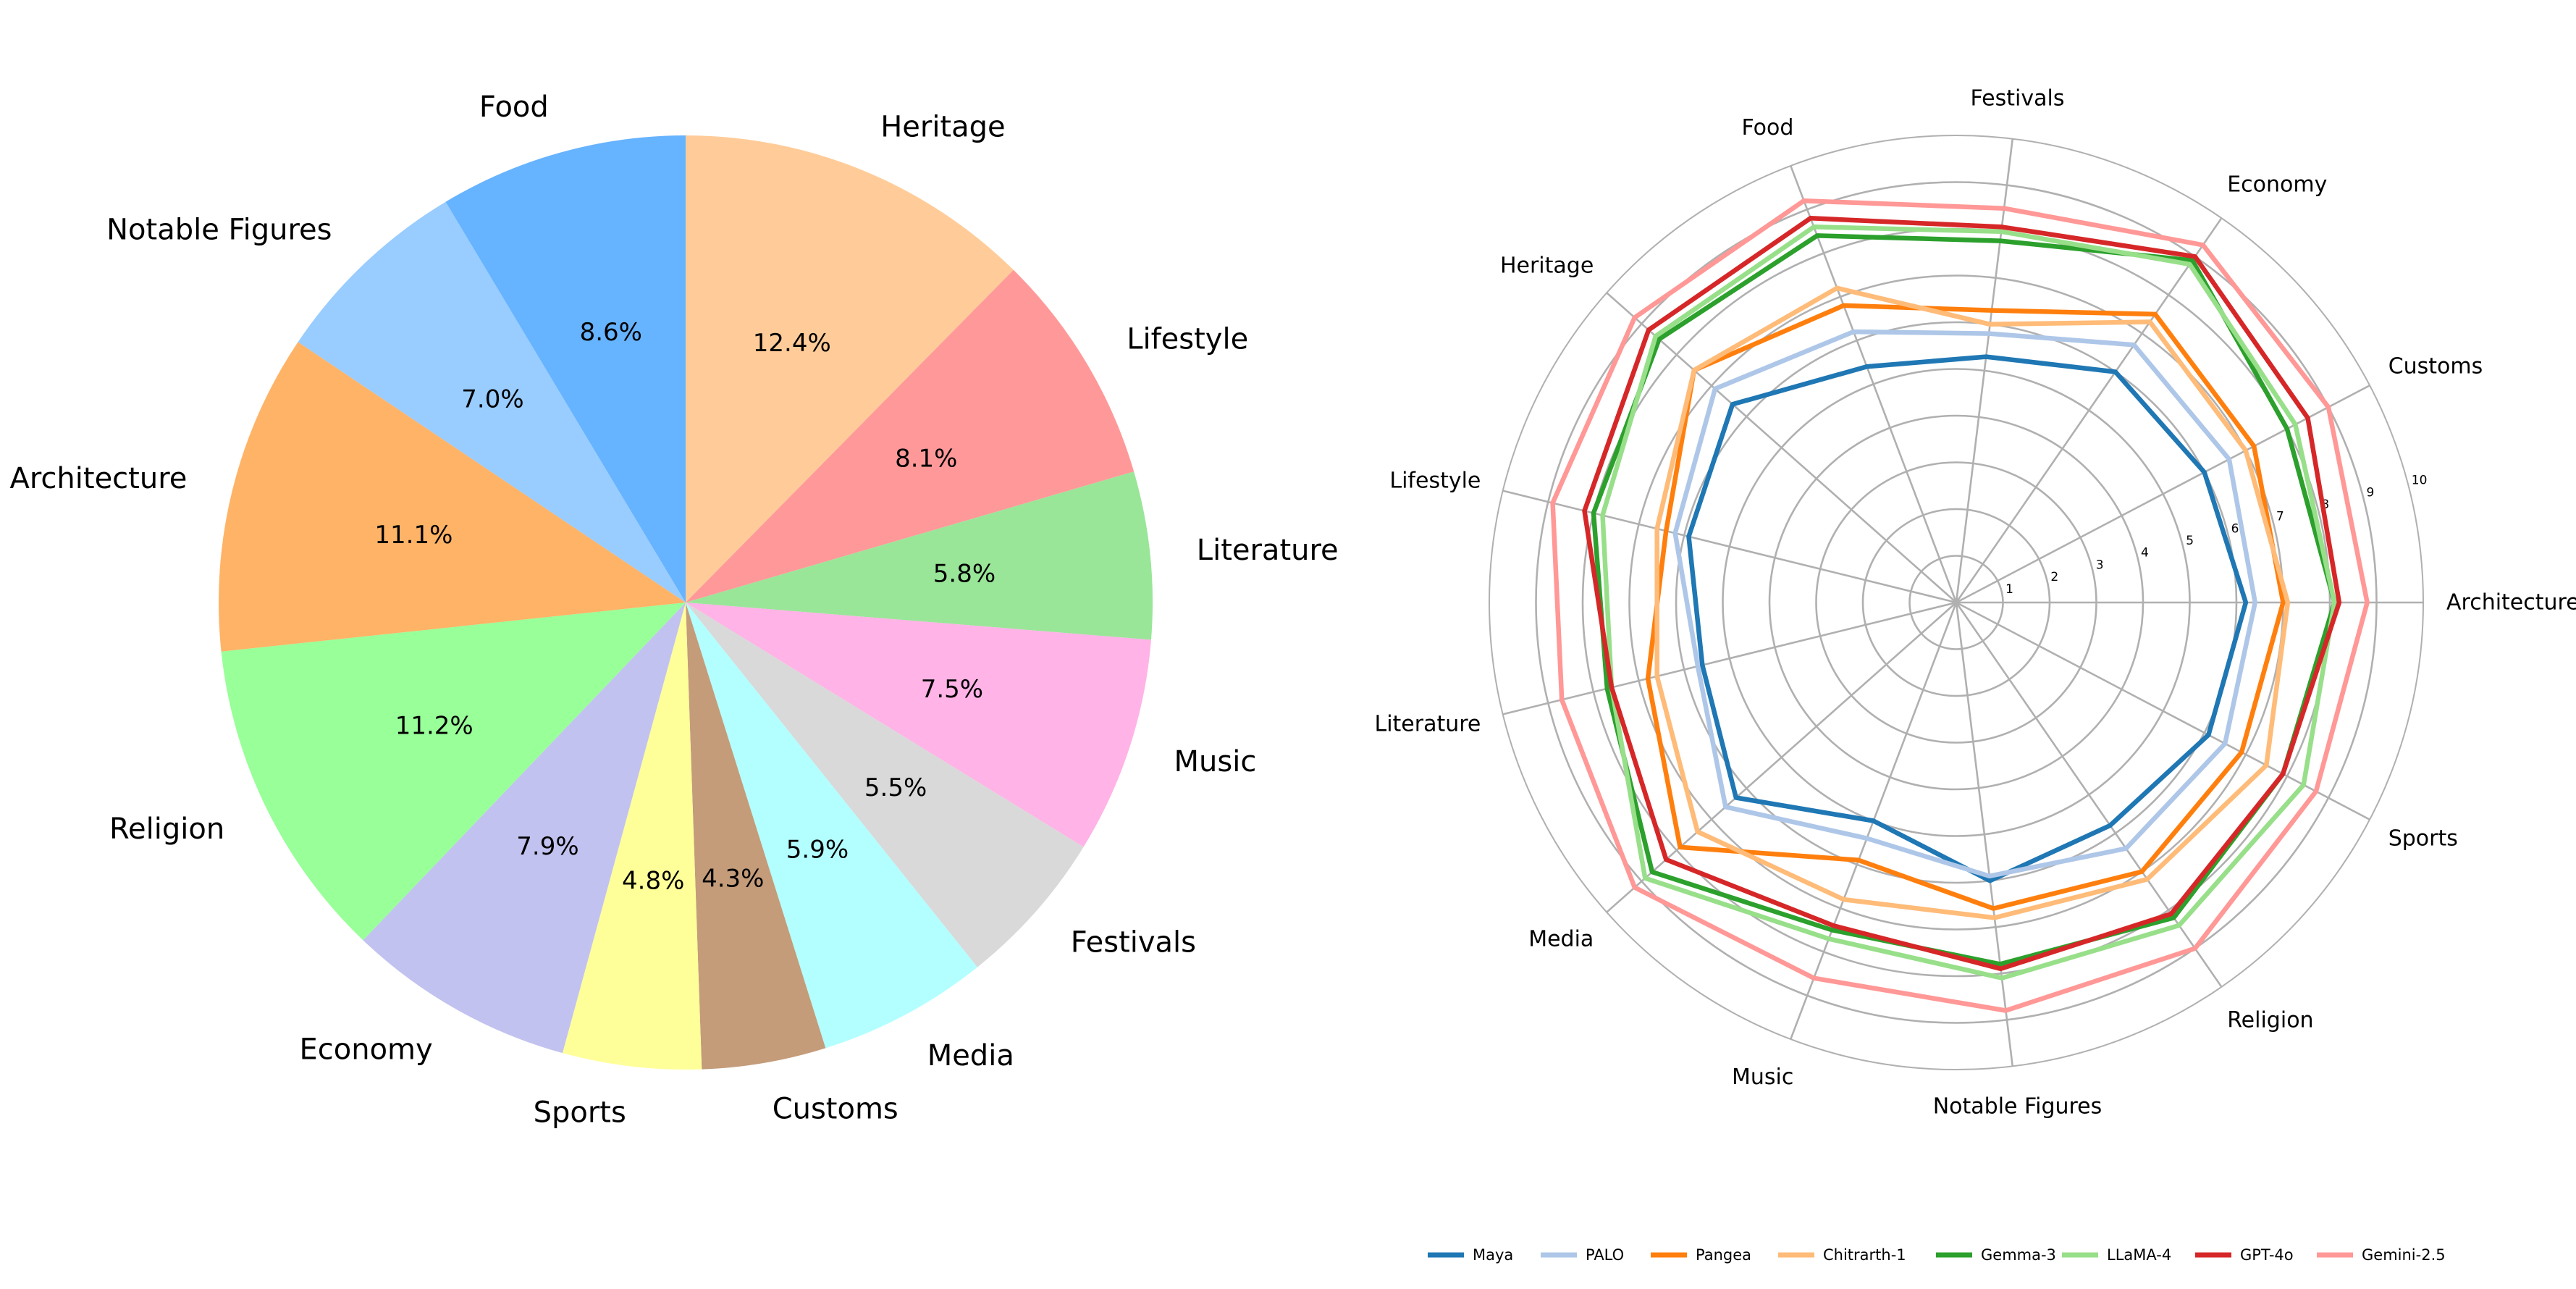  What do you see at coordinates (1781, 447) in the screenshot?
I see `radar-spoke-heritage` at bounding box center [1781, 447].